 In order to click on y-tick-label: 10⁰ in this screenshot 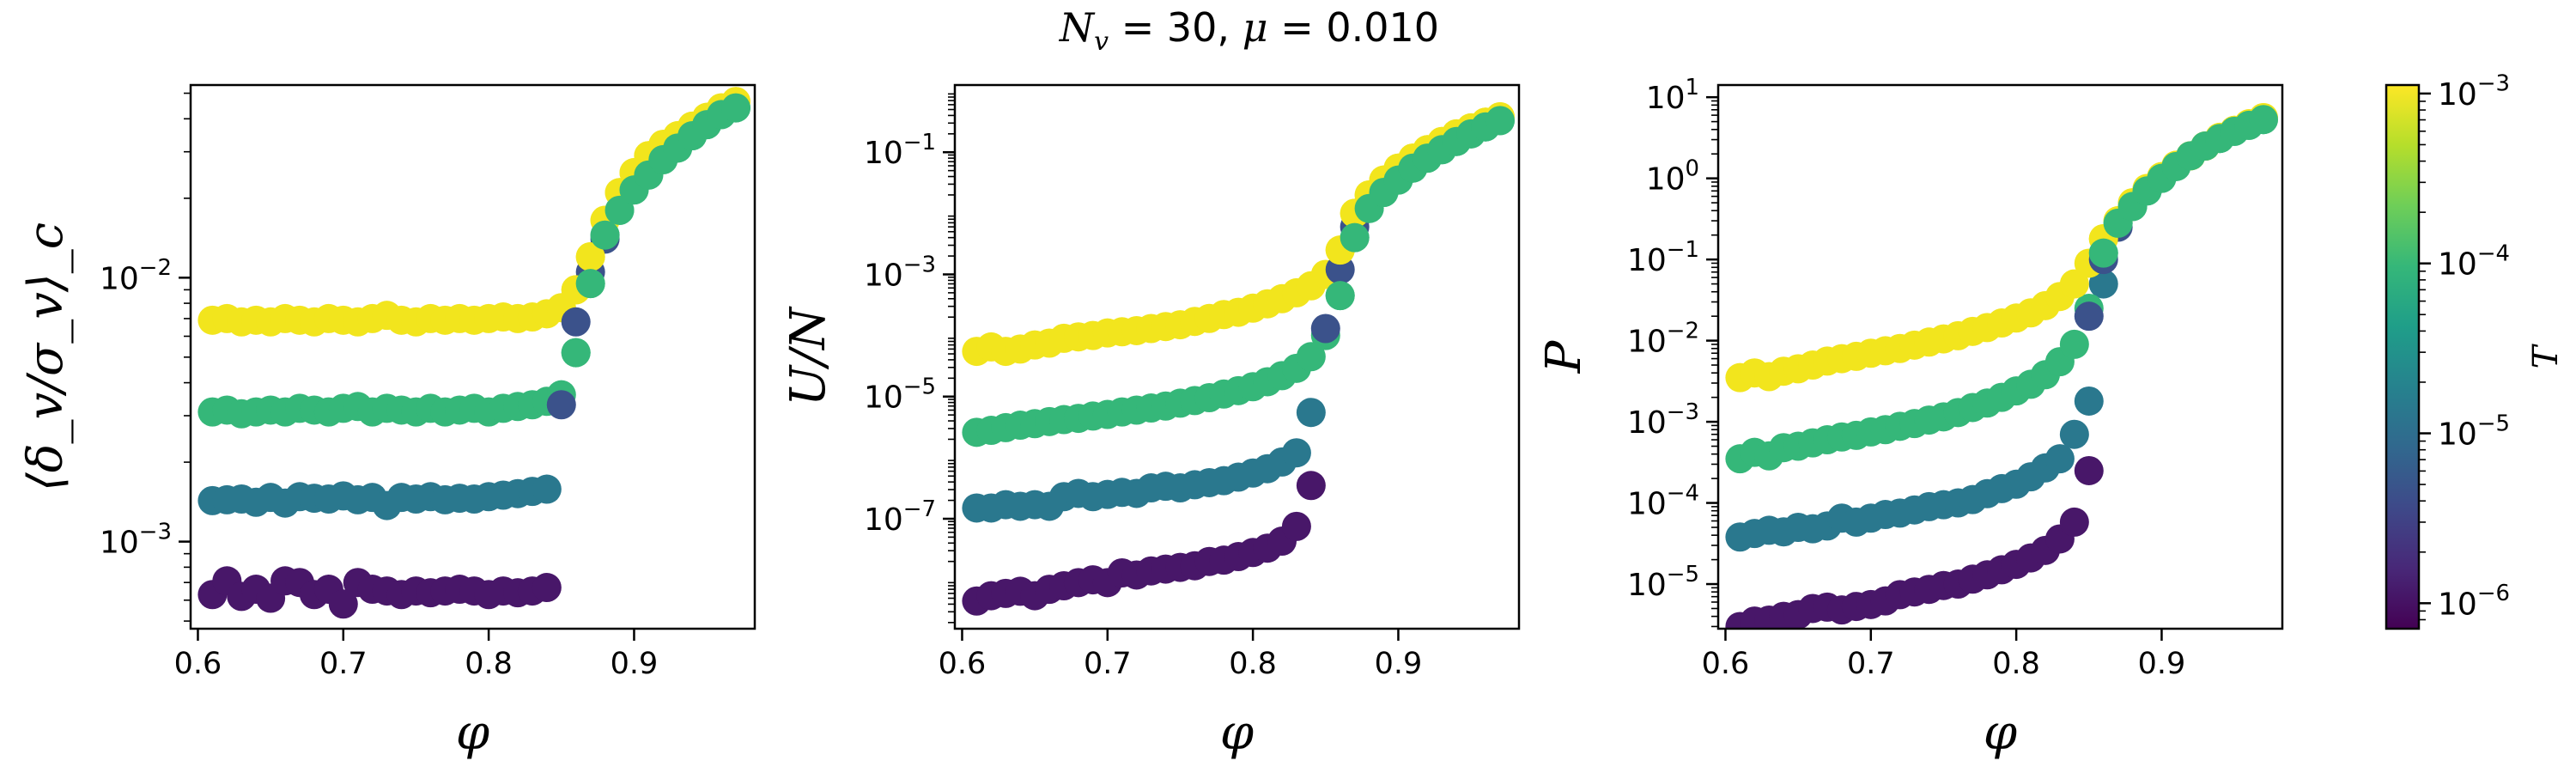, I will do `click(1672, 176)`.